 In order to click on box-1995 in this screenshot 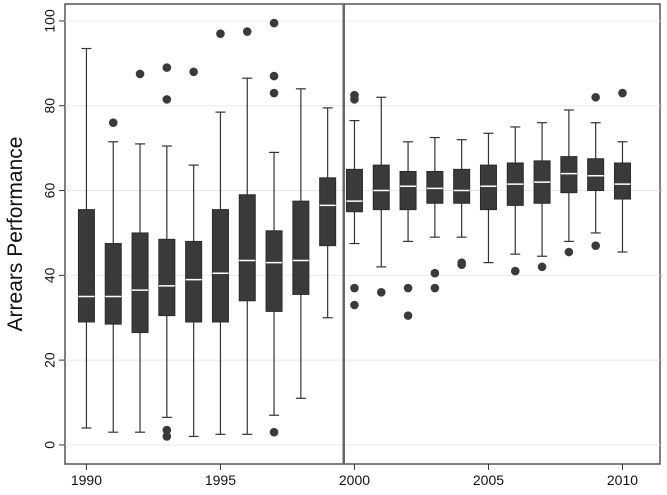, I will do `click(220, 232)`.